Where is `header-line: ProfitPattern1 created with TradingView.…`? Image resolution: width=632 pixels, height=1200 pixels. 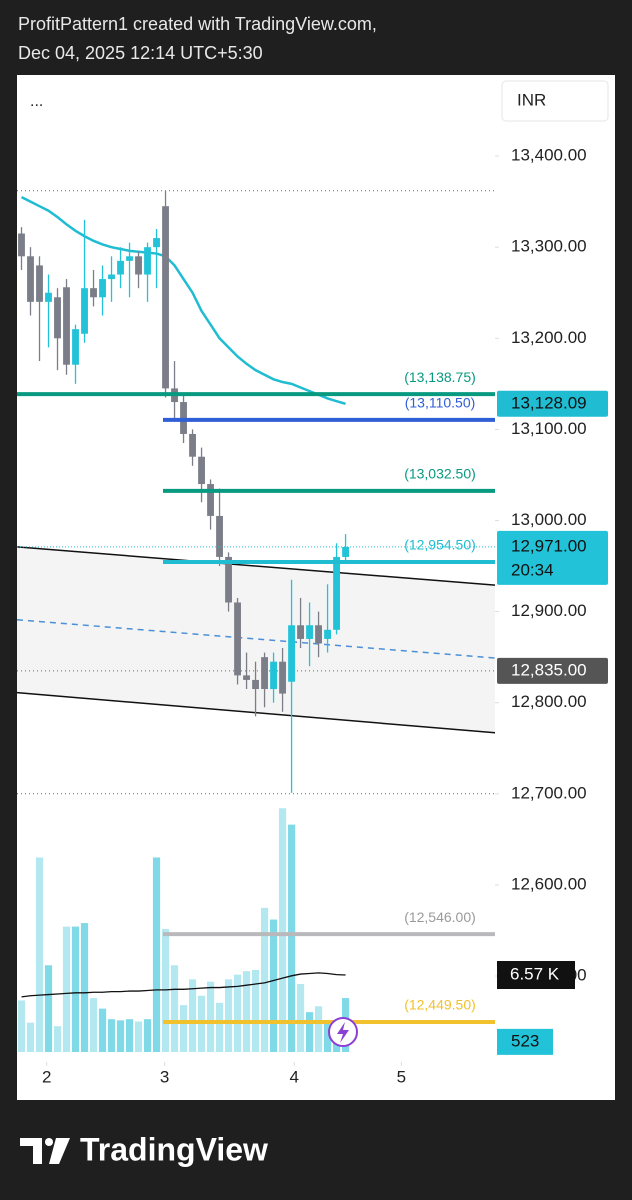
header-line: ProfitPattern1 created with TradingView.… is located at coordinates (197, 24).